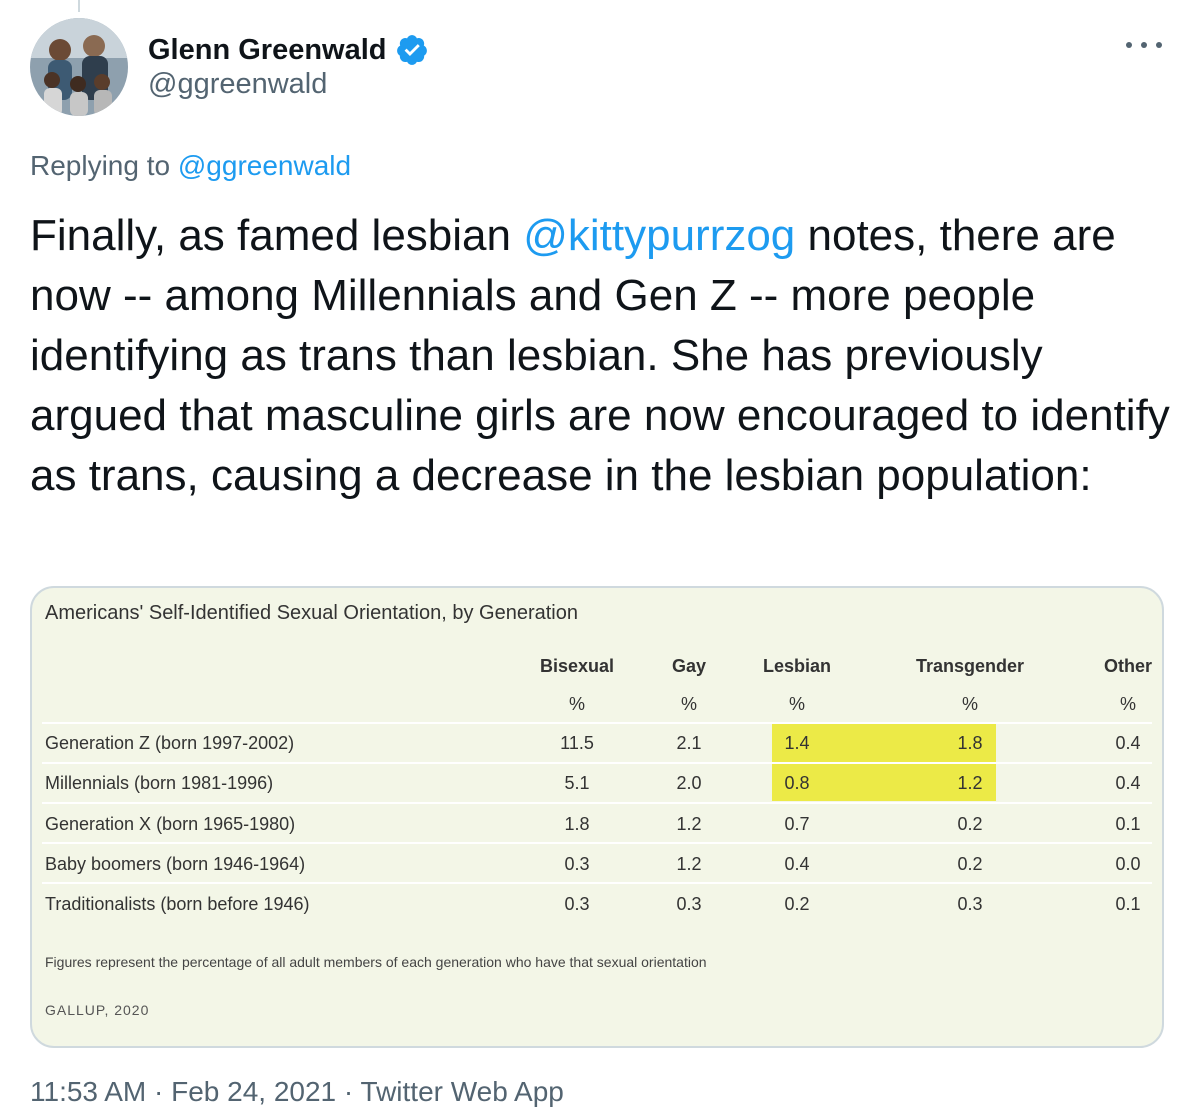 Image resolution: width=1190 pixels, height=1108 pixels. Describe the element at coordinates (689, 666) in the screenshot. I see `column-header-gay: Gay` at that location.